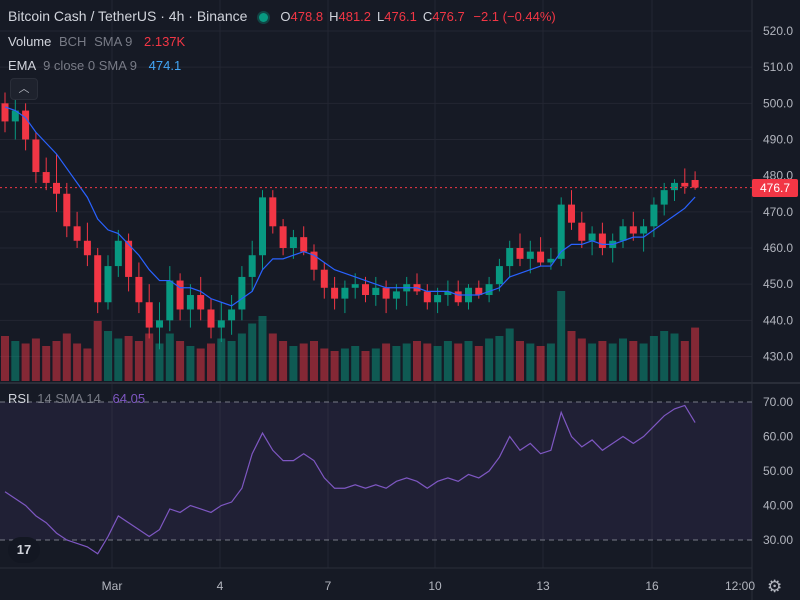 This screenshot has width=800, height=600. What do you see at coordinates (778, 248) in the screenshot?
I see `price-tick-label: 460.0` at bounding box center [778, 248].